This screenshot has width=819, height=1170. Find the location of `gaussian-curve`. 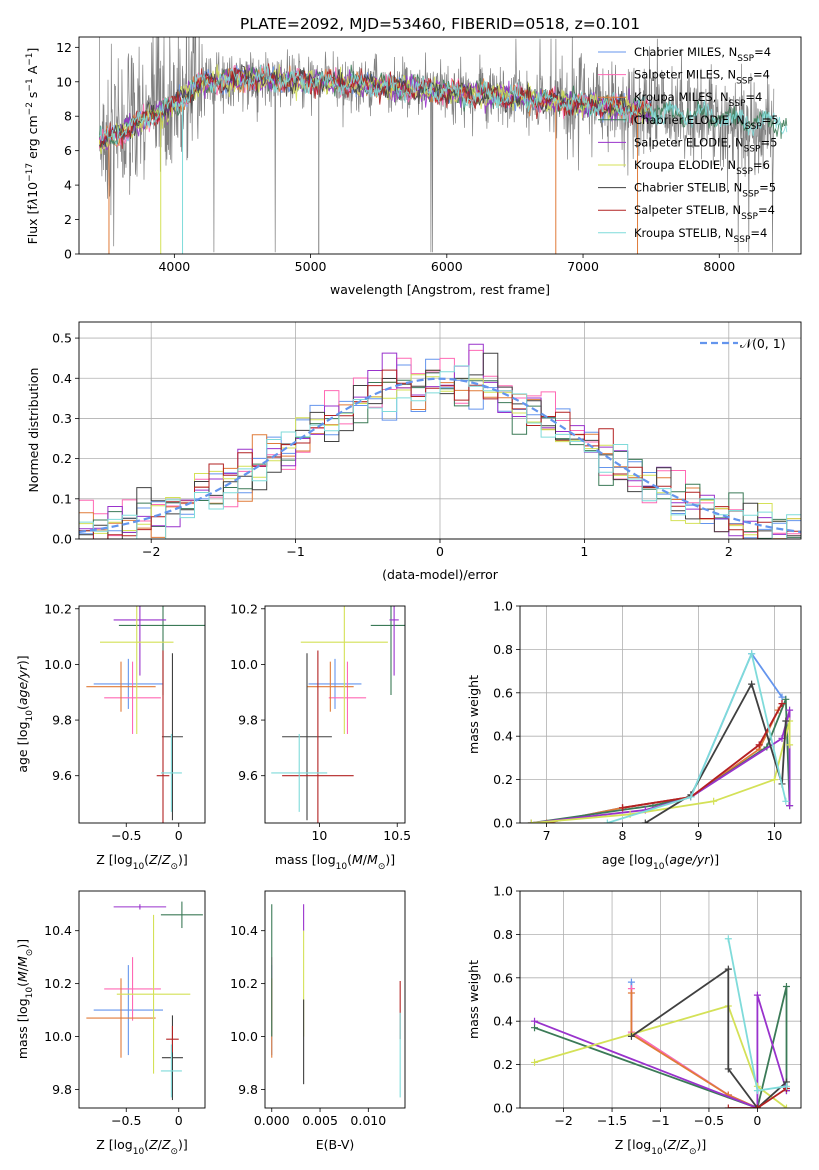

gaussian-curve is located at coordinates (440, 455).